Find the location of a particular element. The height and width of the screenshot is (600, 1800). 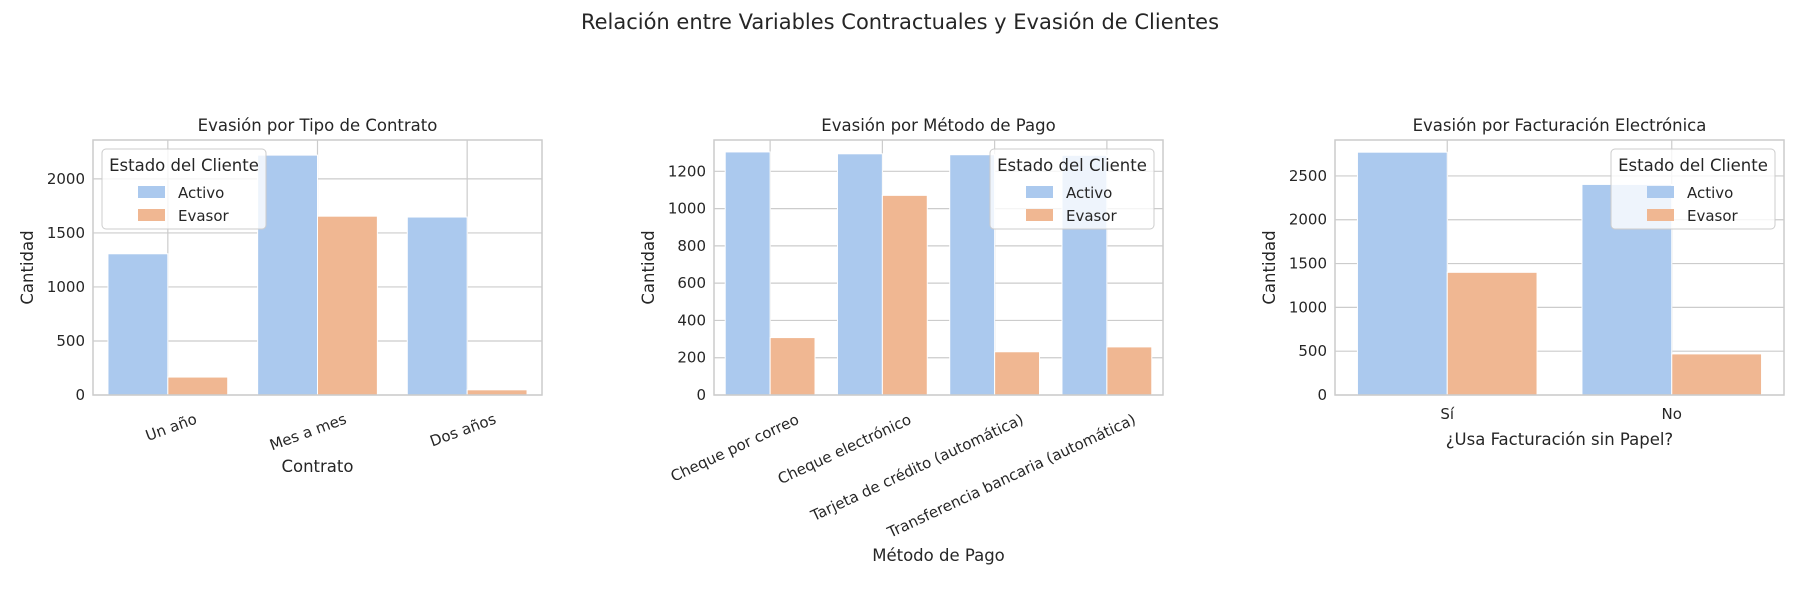

chart-title: Evasión por Método de Pago is located at coordinates (938, 125).